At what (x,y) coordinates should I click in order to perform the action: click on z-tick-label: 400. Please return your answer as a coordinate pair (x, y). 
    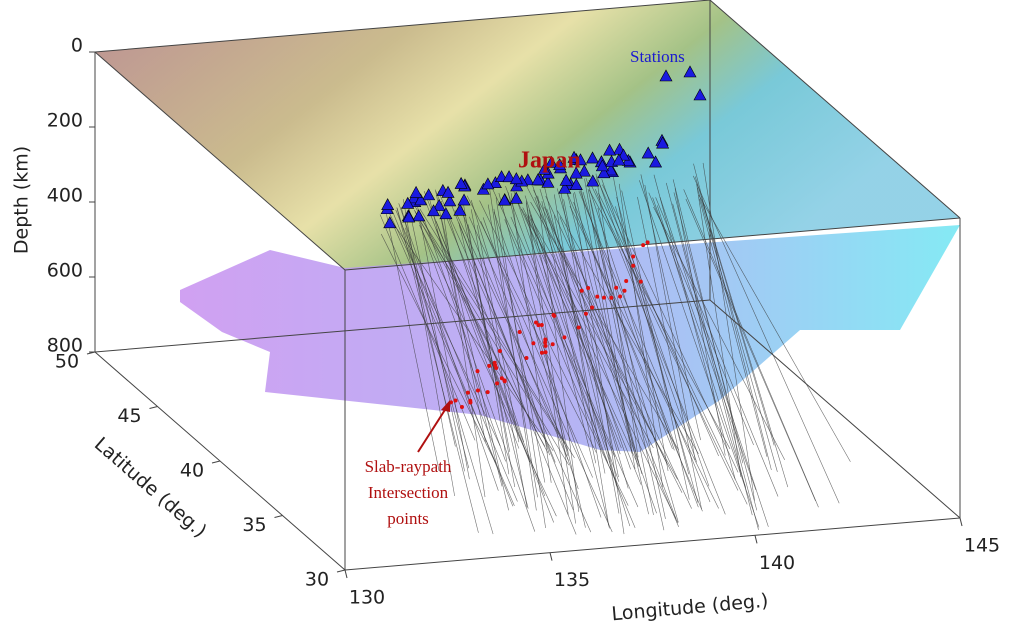
    Looking at the image, I should click on (65, 196).